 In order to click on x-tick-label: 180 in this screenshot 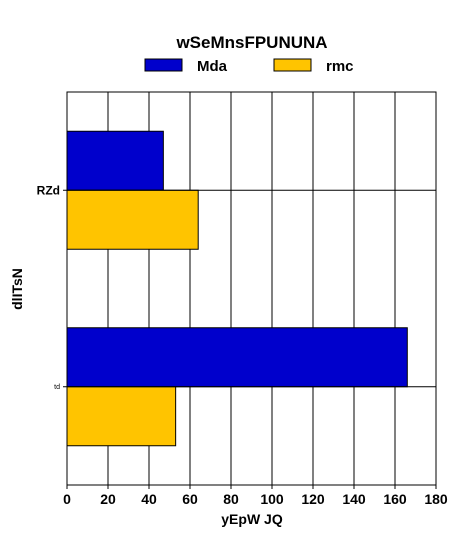, I will do `click(436, 499)`.